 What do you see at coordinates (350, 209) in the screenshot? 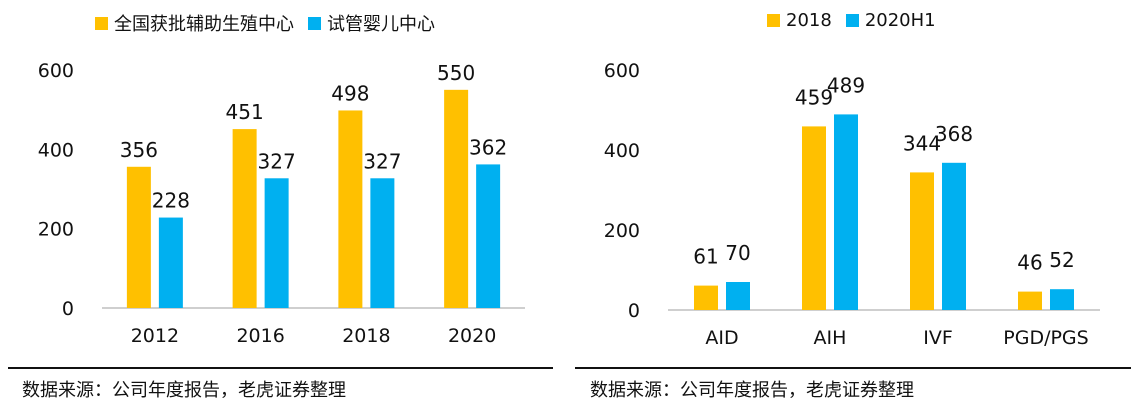
I see `bar-1-2018` at bounding box center [350, 209].